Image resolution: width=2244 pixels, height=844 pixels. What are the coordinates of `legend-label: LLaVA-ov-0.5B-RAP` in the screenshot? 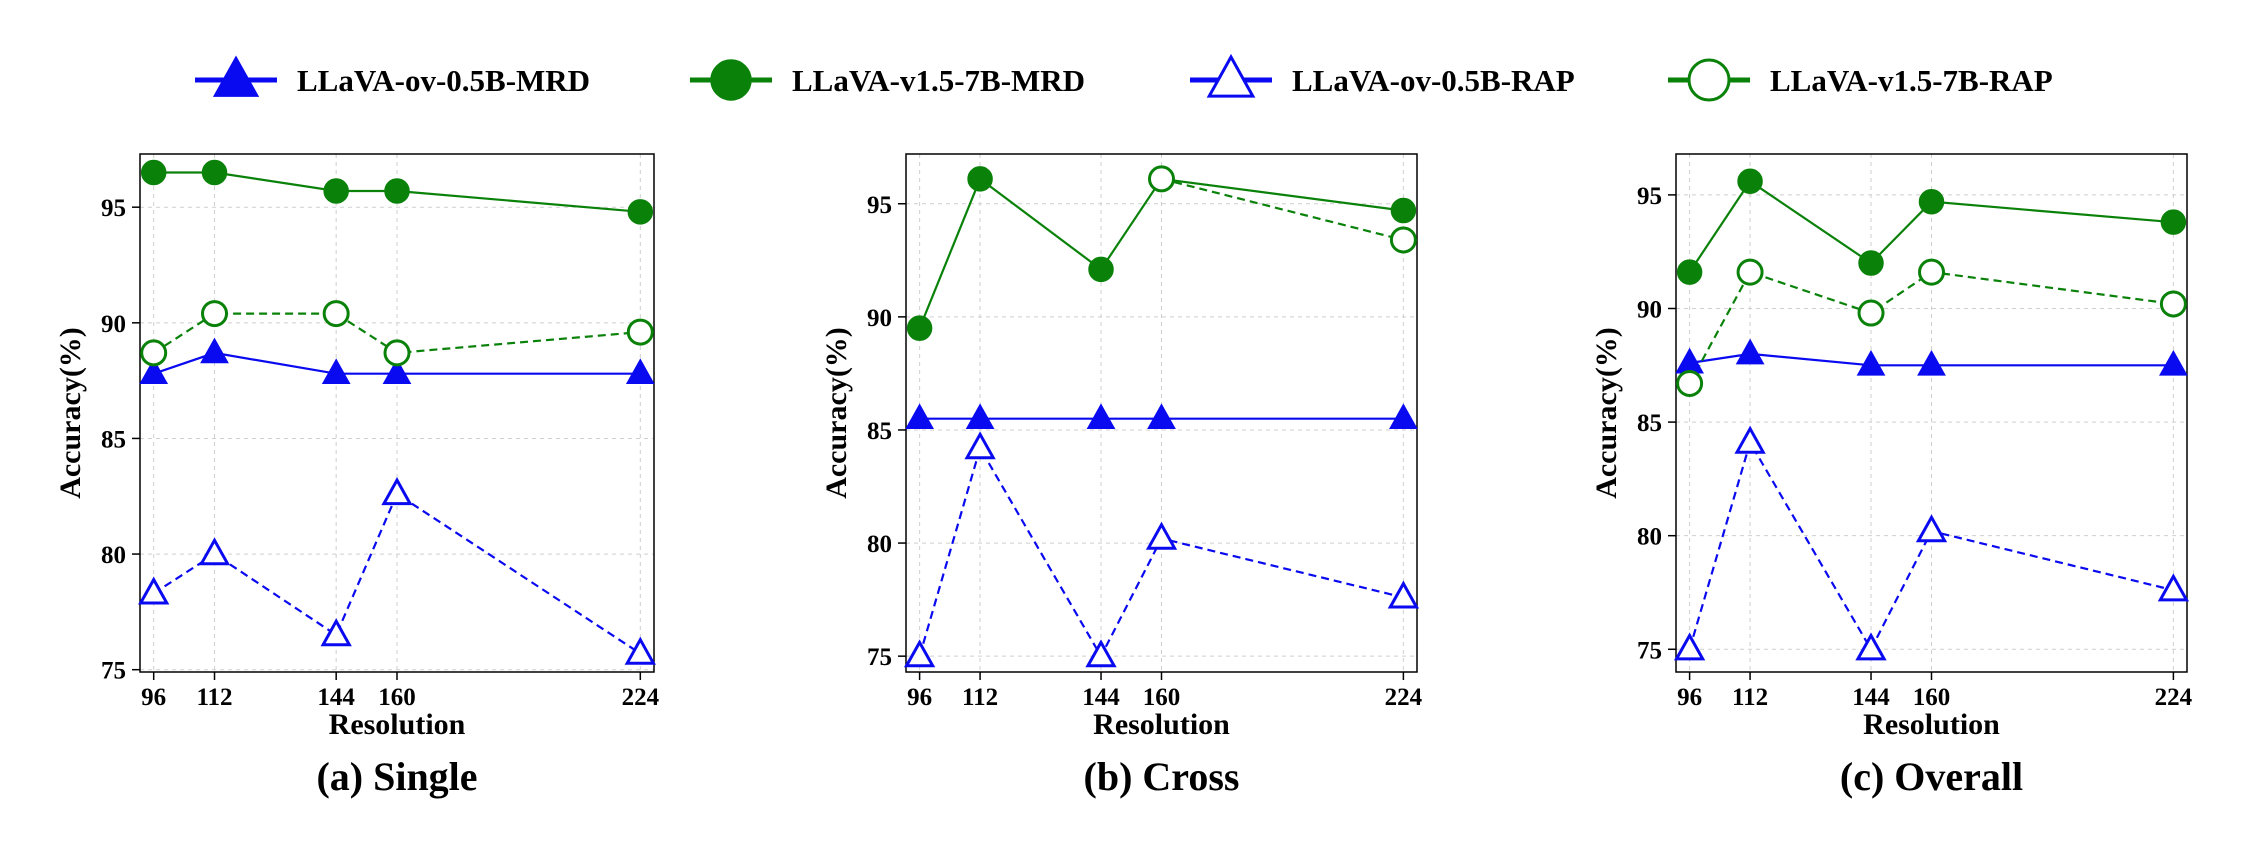 It's located at (1433, 80).